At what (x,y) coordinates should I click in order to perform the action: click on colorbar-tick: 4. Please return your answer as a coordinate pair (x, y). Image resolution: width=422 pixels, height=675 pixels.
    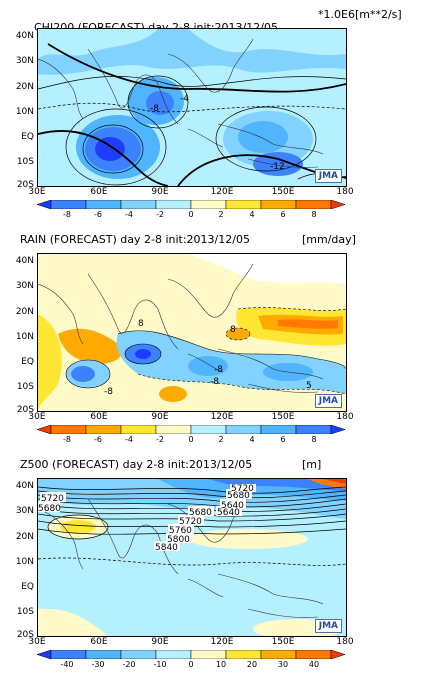
    Looking at the image, I should click on (252, 439).